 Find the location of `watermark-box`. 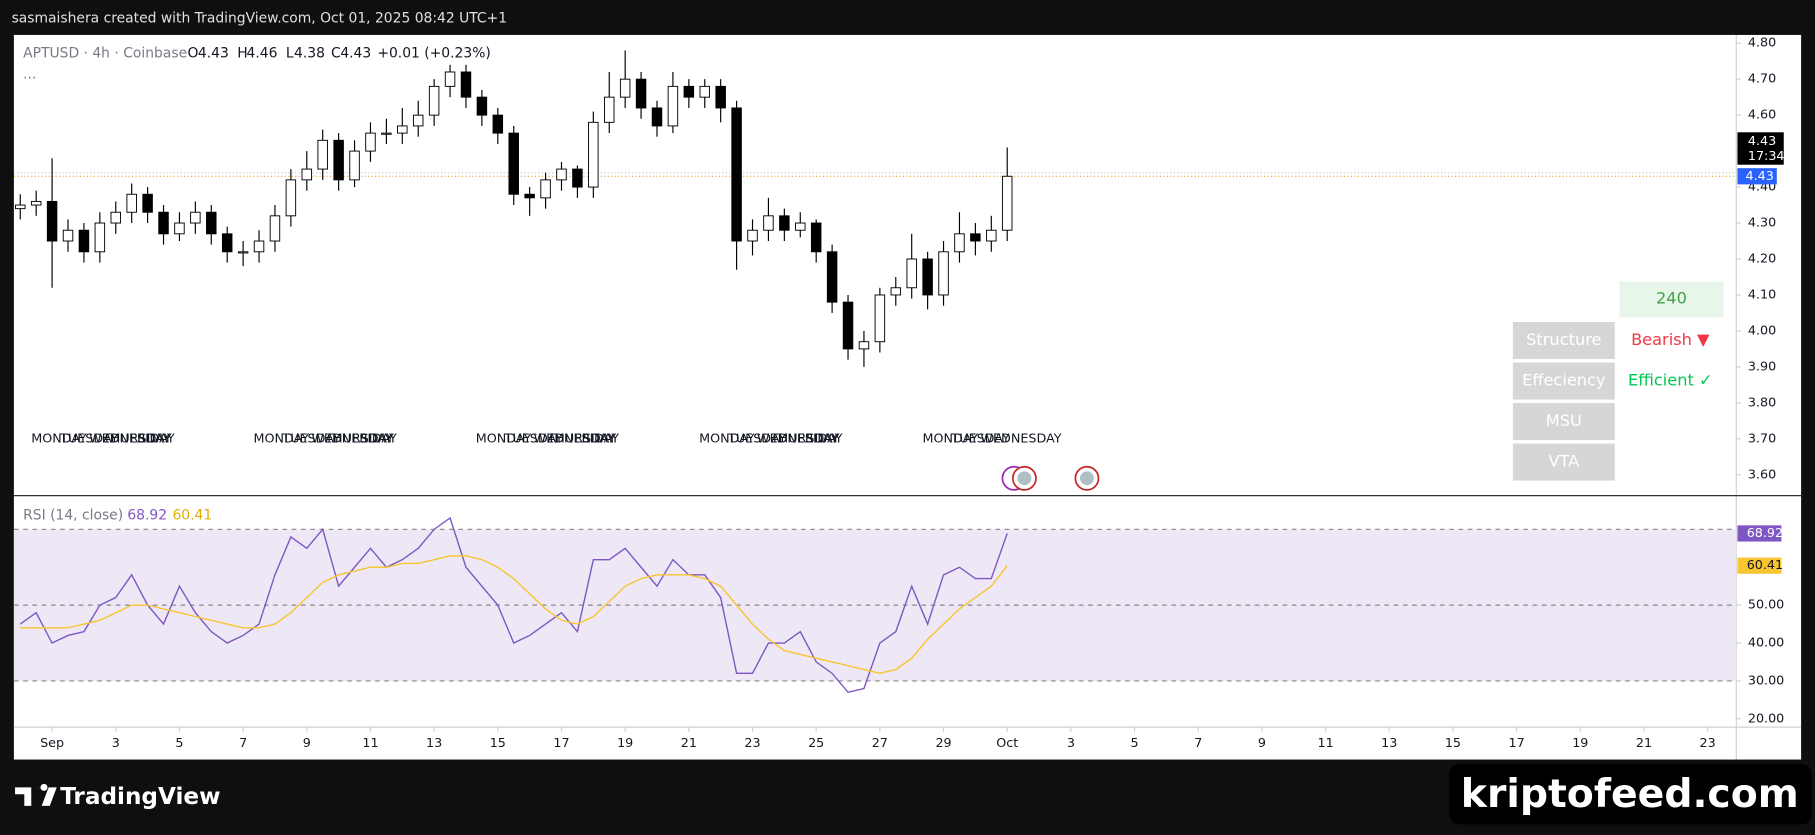

watermark-box is located at coordinates (1630, 794).